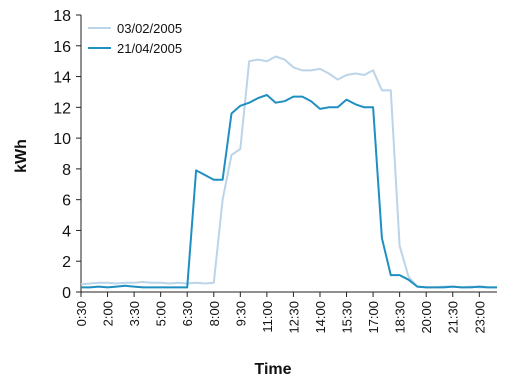 This screenshot has height=378, width=507. I want to click on y-tick-label: 4, so click(66, 231).